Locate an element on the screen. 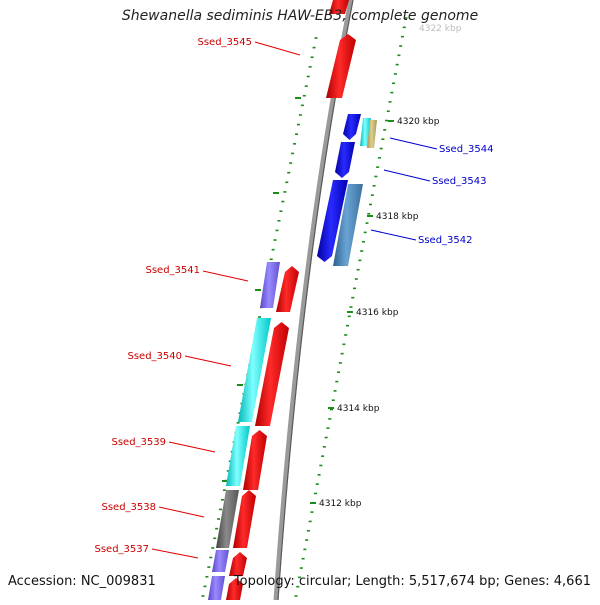  kbp-label-4312: 4312 kbp is located at coordinates (340, 504).